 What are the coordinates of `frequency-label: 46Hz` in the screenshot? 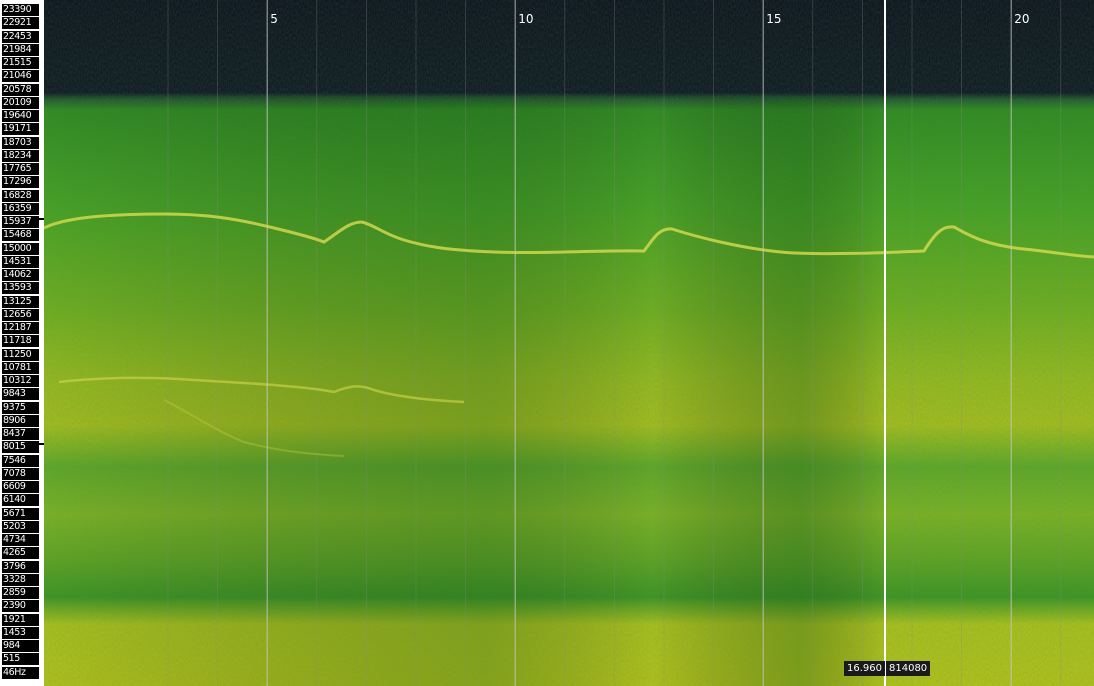 It's located at (20, 672).